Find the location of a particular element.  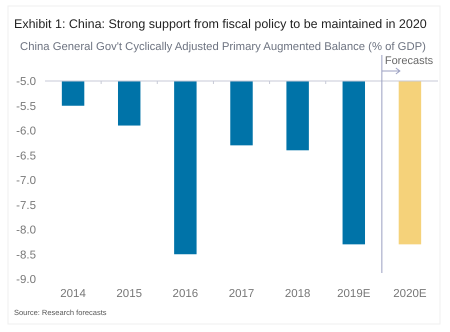

x-tick-label: 2020E is located at coordinates (410, 294).